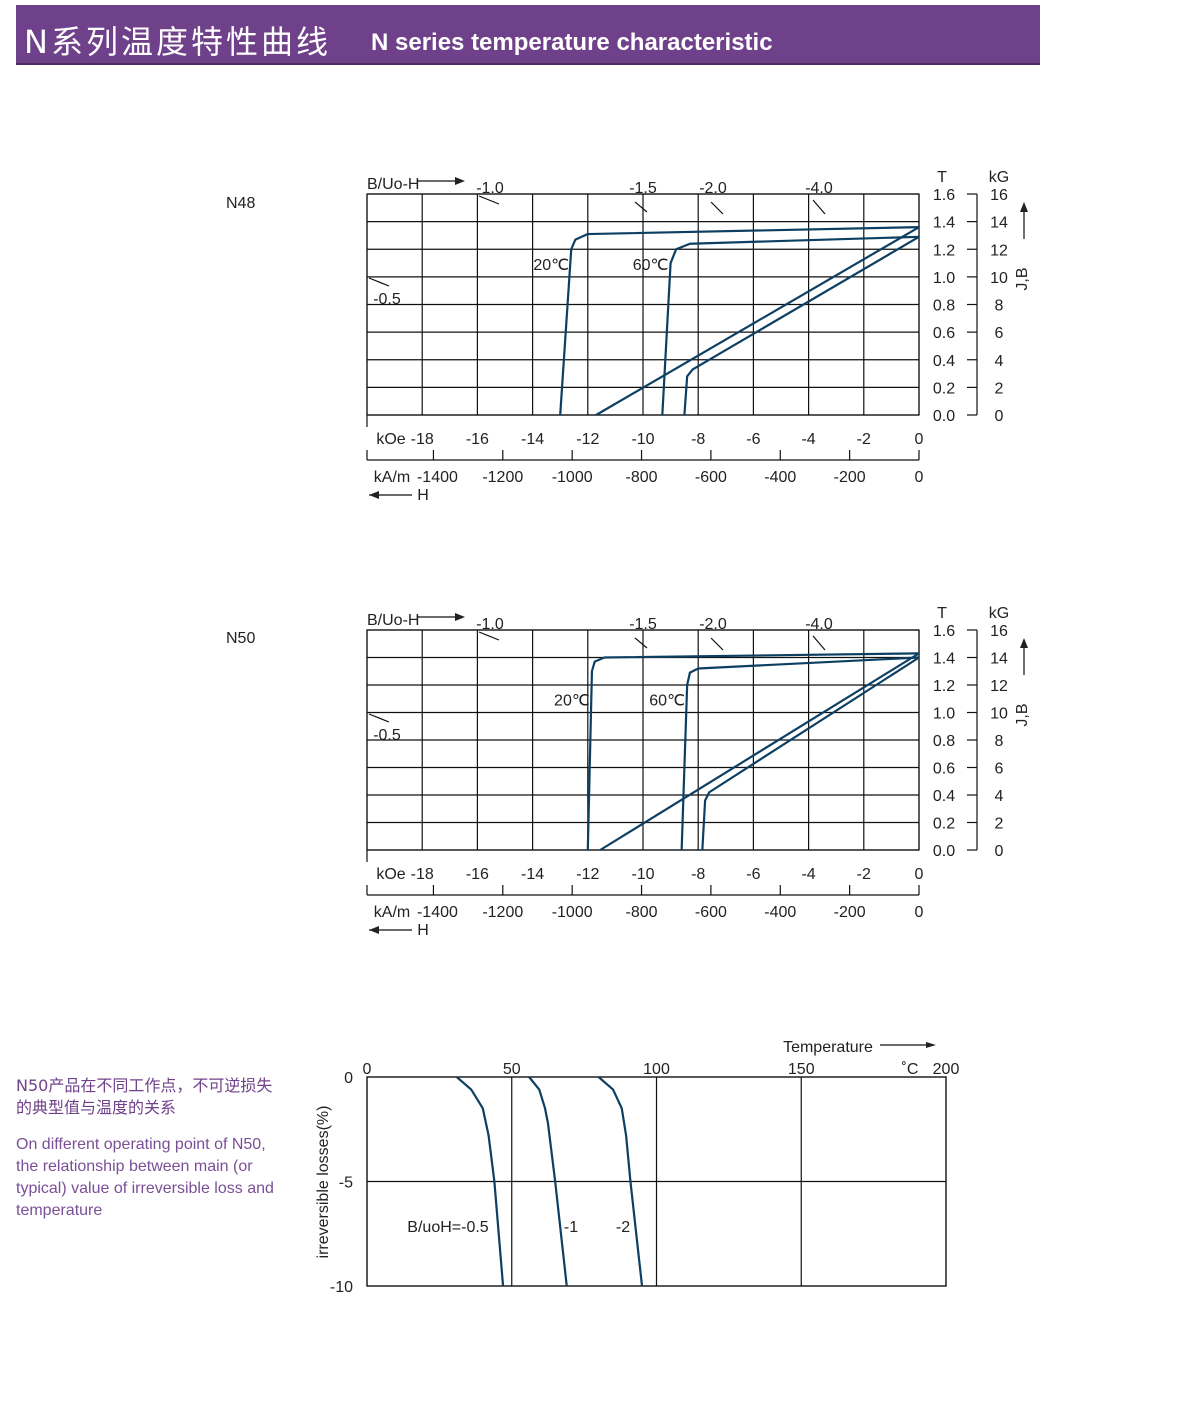  Describe the element at coordinates (477, 874) in the screenshot. I see `x-tick-label-koe: -16` at that location.